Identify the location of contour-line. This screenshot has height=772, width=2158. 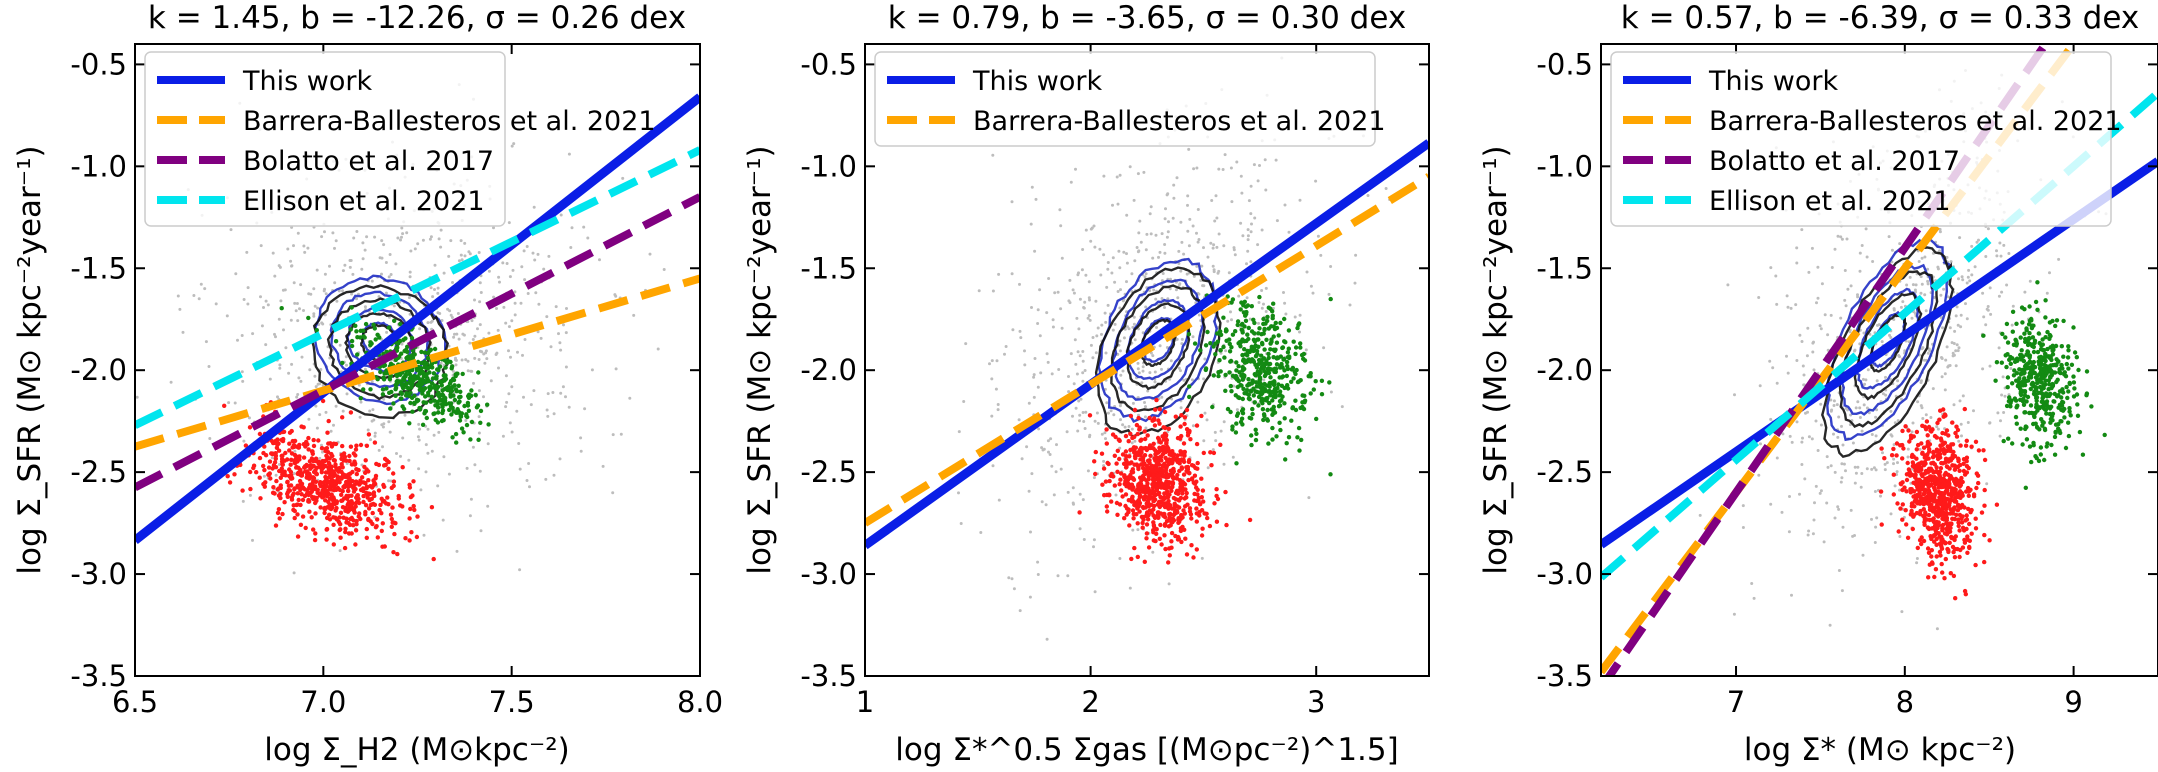
(380, 340).